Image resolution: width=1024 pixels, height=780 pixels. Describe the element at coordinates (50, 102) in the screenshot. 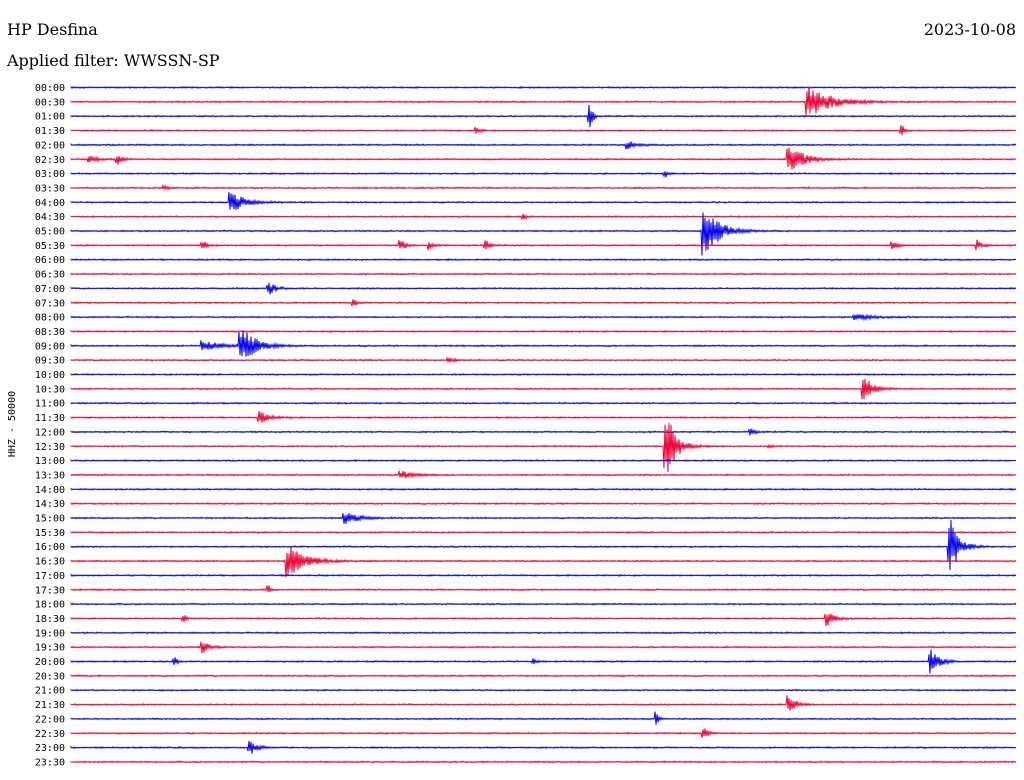

I see `time-tick-label: 00:30` at that location.